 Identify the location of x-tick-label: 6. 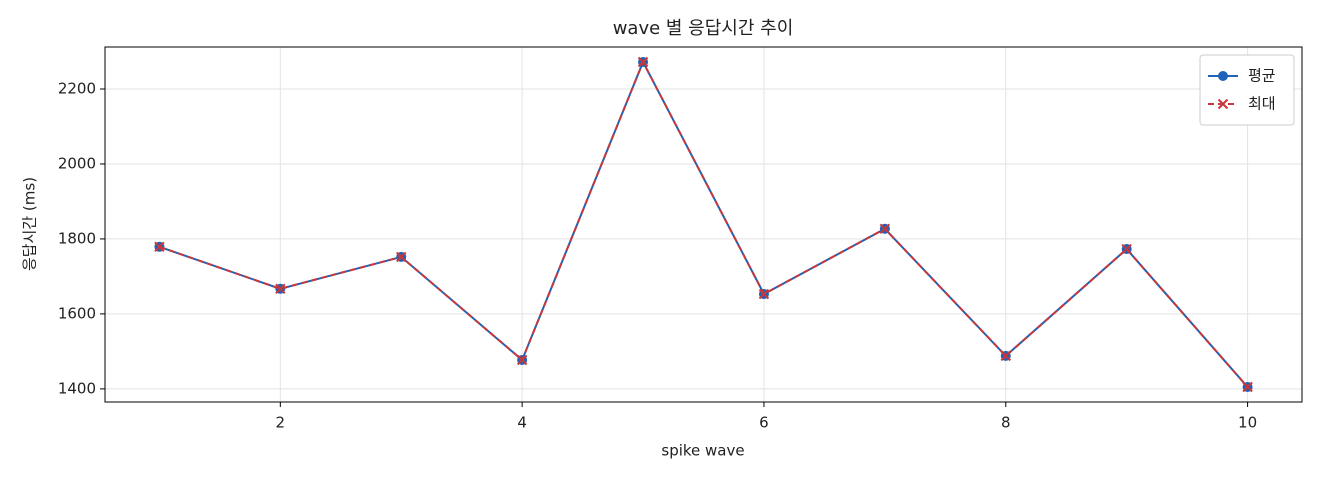
(764, 423).